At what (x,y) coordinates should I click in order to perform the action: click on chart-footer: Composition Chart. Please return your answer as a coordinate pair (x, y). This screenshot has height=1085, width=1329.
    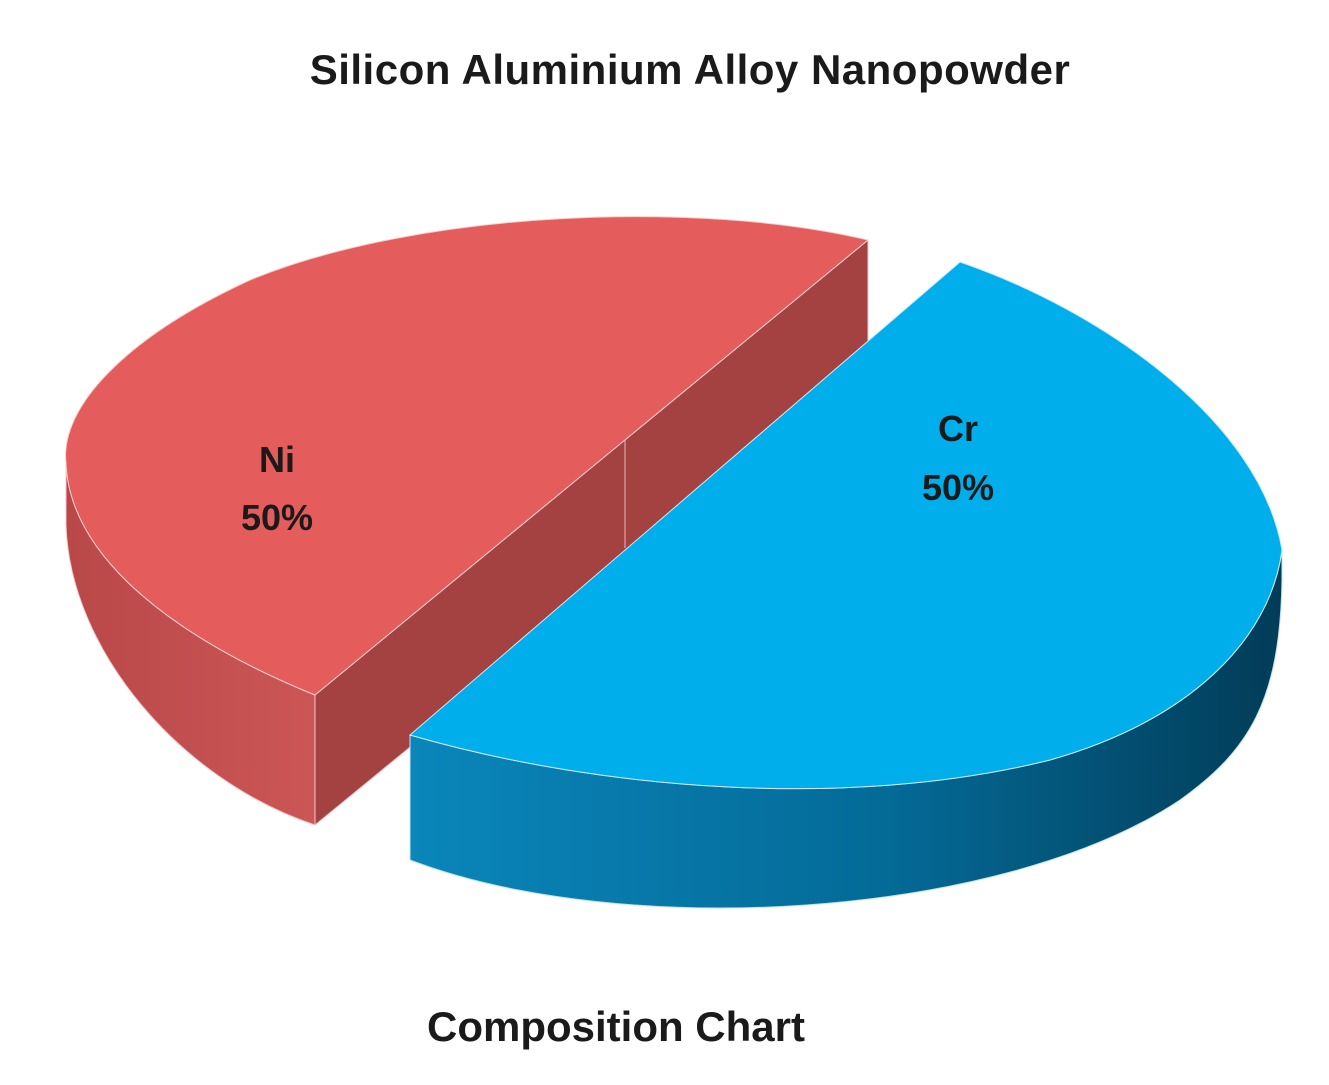
    Looking at the image, I should click on (616, 1026).